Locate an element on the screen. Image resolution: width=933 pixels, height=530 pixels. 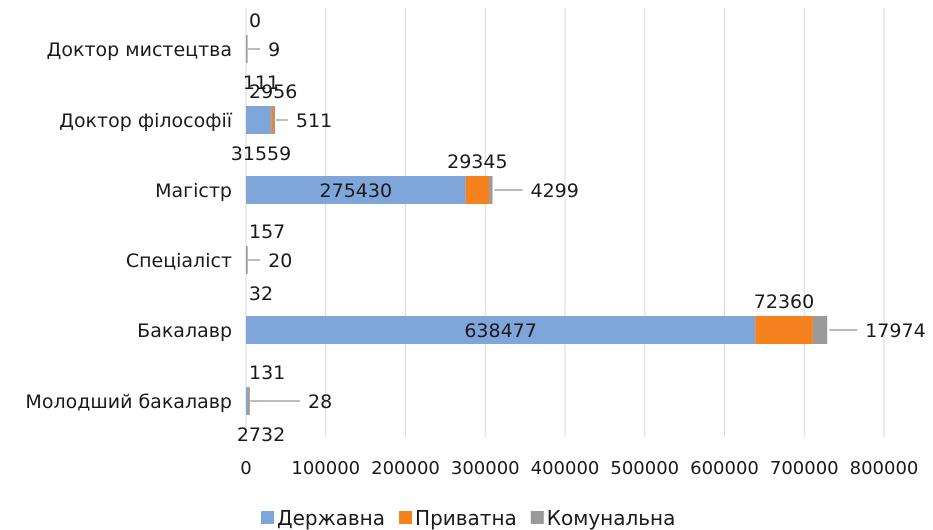
data-label-приватна: 72360 is located at coordinates (784, 302).